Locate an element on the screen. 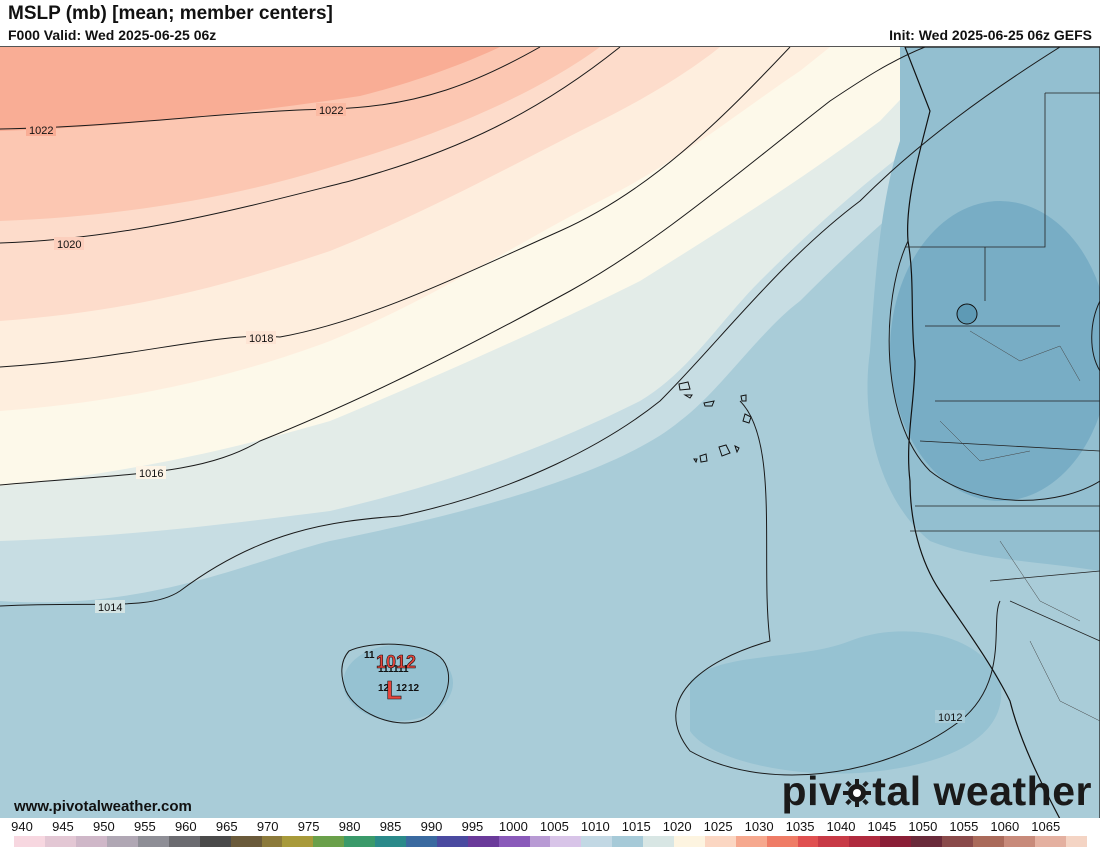 This screenshot has height=850, width=1100. enclosed-low-west is located at coordinates (398, 683).